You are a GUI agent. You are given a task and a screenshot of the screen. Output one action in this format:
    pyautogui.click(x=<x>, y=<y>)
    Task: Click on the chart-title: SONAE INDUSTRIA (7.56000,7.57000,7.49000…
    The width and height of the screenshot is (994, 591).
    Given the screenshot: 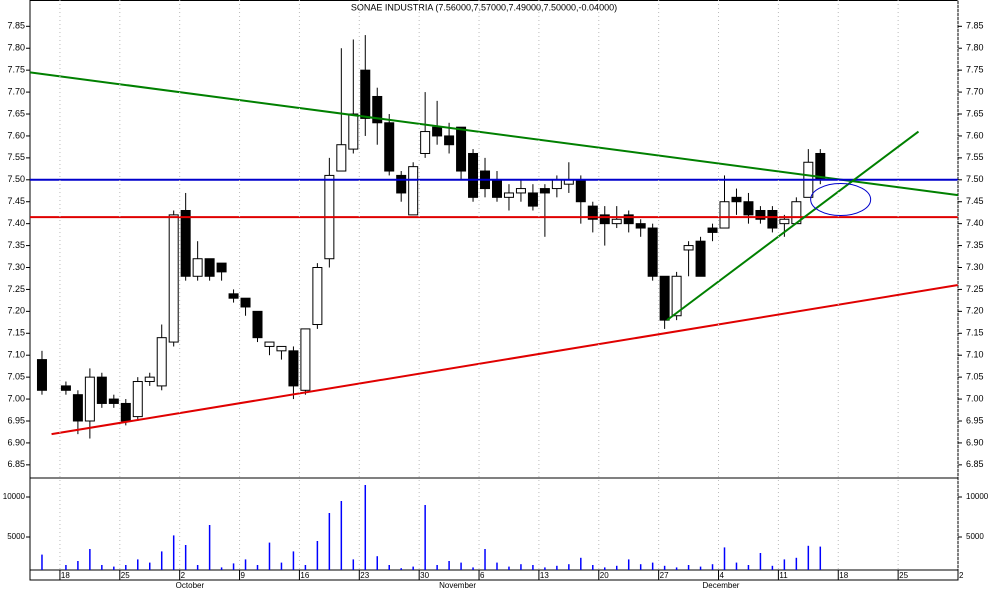 What is the action you would take?
    pyautogui.click(x=484, y=7)
    